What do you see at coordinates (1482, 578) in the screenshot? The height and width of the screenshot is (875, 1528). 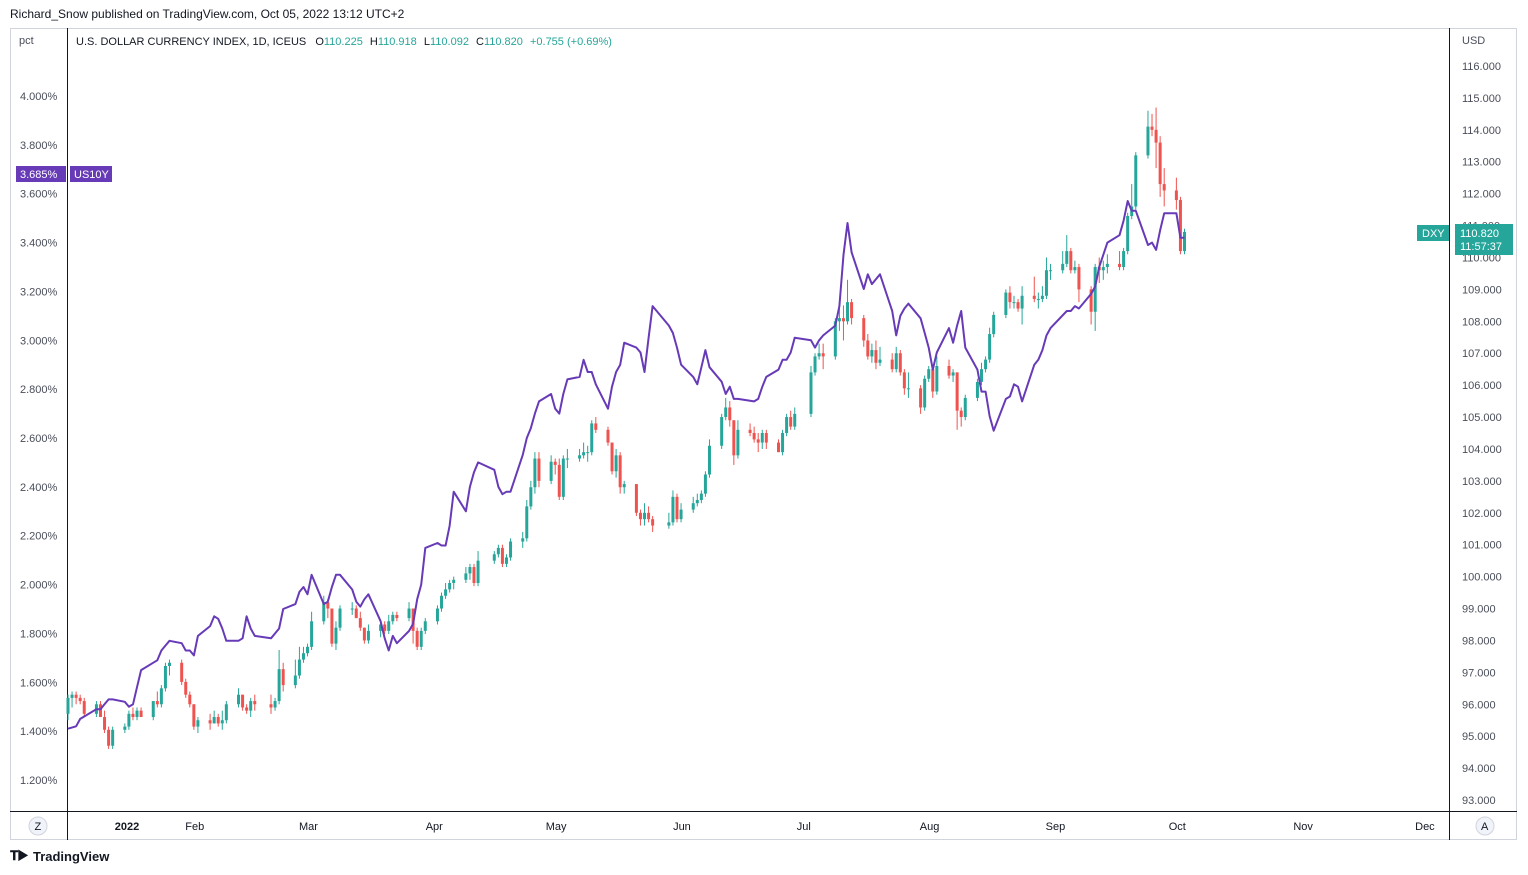 I see `right-axis-tick-label: 100.000` at bounding box center [1482, 578].